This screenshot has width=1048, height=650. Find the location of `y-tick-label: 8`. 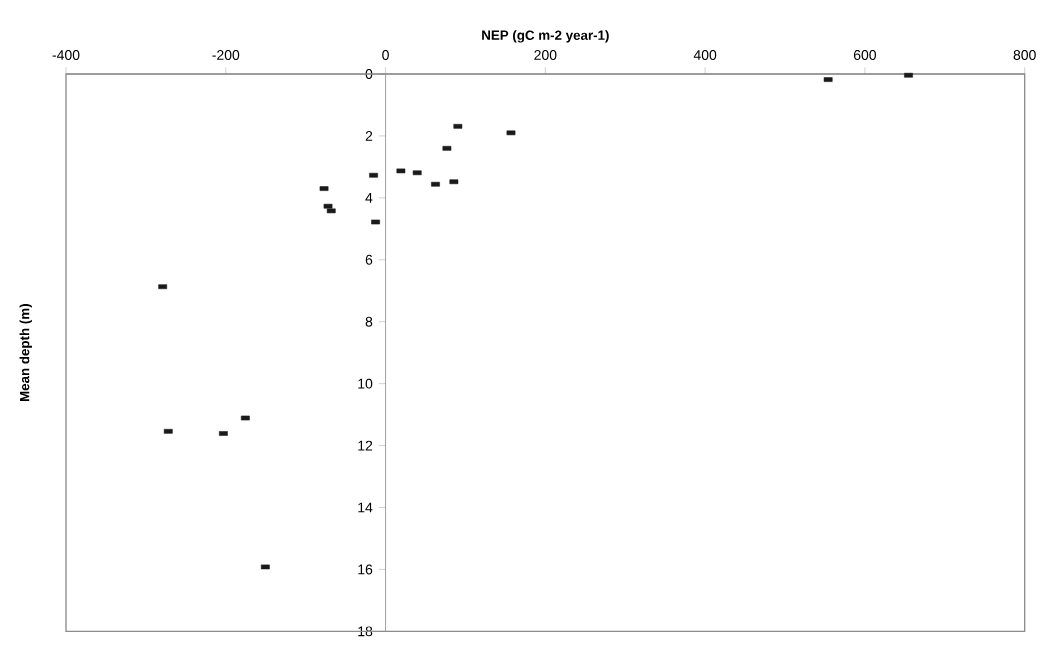

y-tick-label: 8 is located at coordinates (369, 321).